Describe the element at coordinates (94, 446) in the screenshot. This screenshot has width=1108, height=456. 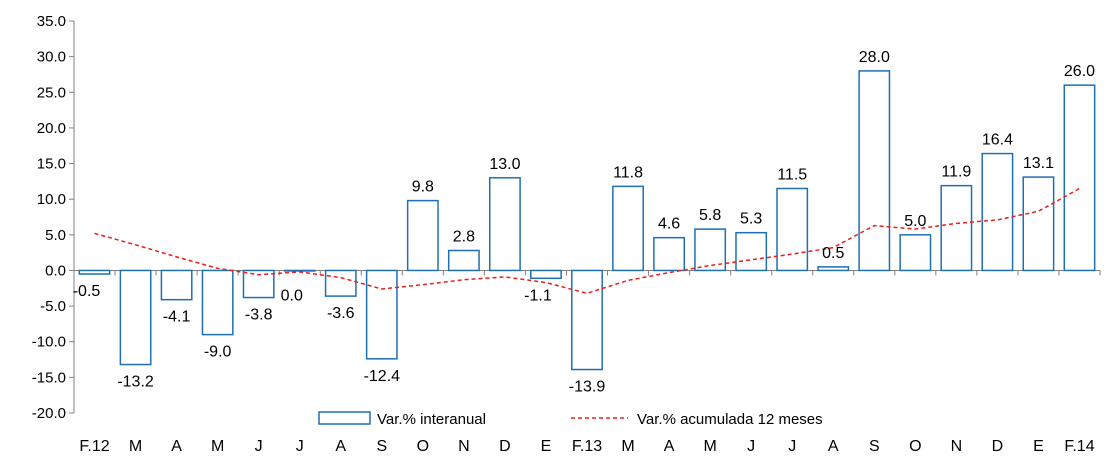
I see `x-tick-label: F.12` at that location.